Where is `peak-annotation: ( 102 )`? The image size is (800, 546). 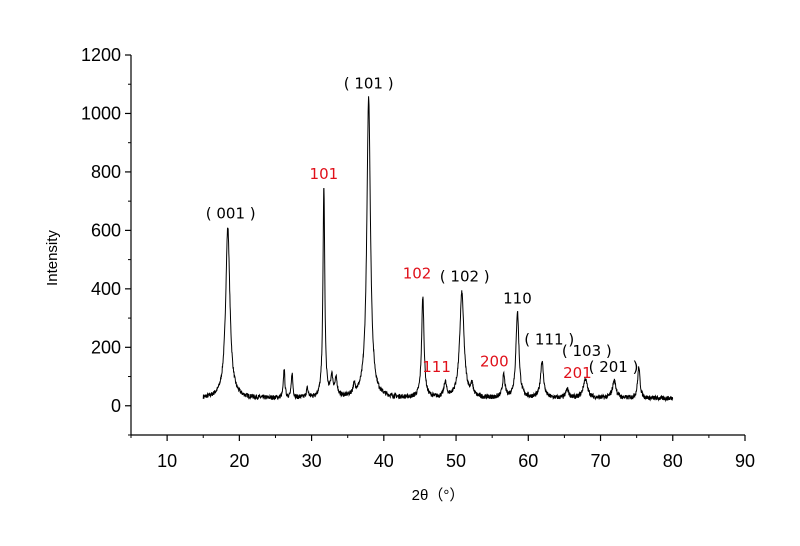
peak-annotation: ( 102 ) is located at coordinates (465, 277).